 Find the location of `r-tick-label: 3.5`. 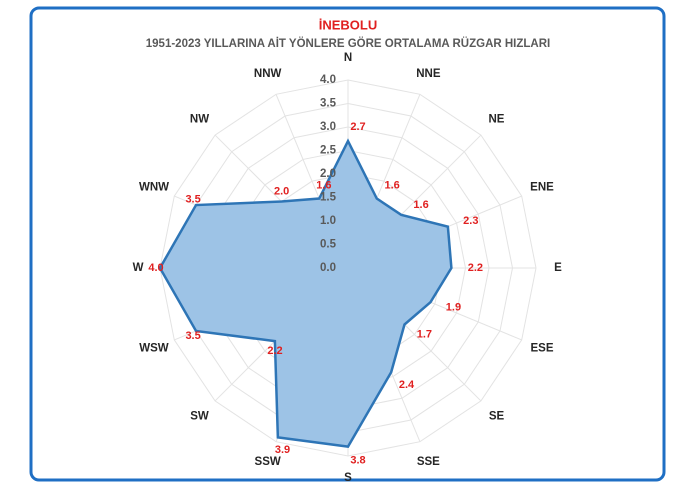

r-tick-label: 3.5 is located at coordinates (328, 104).